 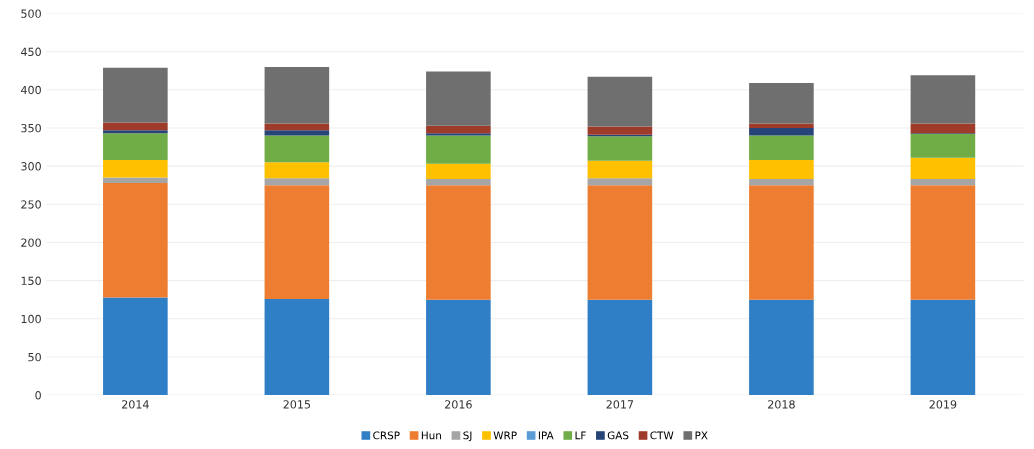 I want to click on x-tick-label: 2014, so click(x=135, y=404).